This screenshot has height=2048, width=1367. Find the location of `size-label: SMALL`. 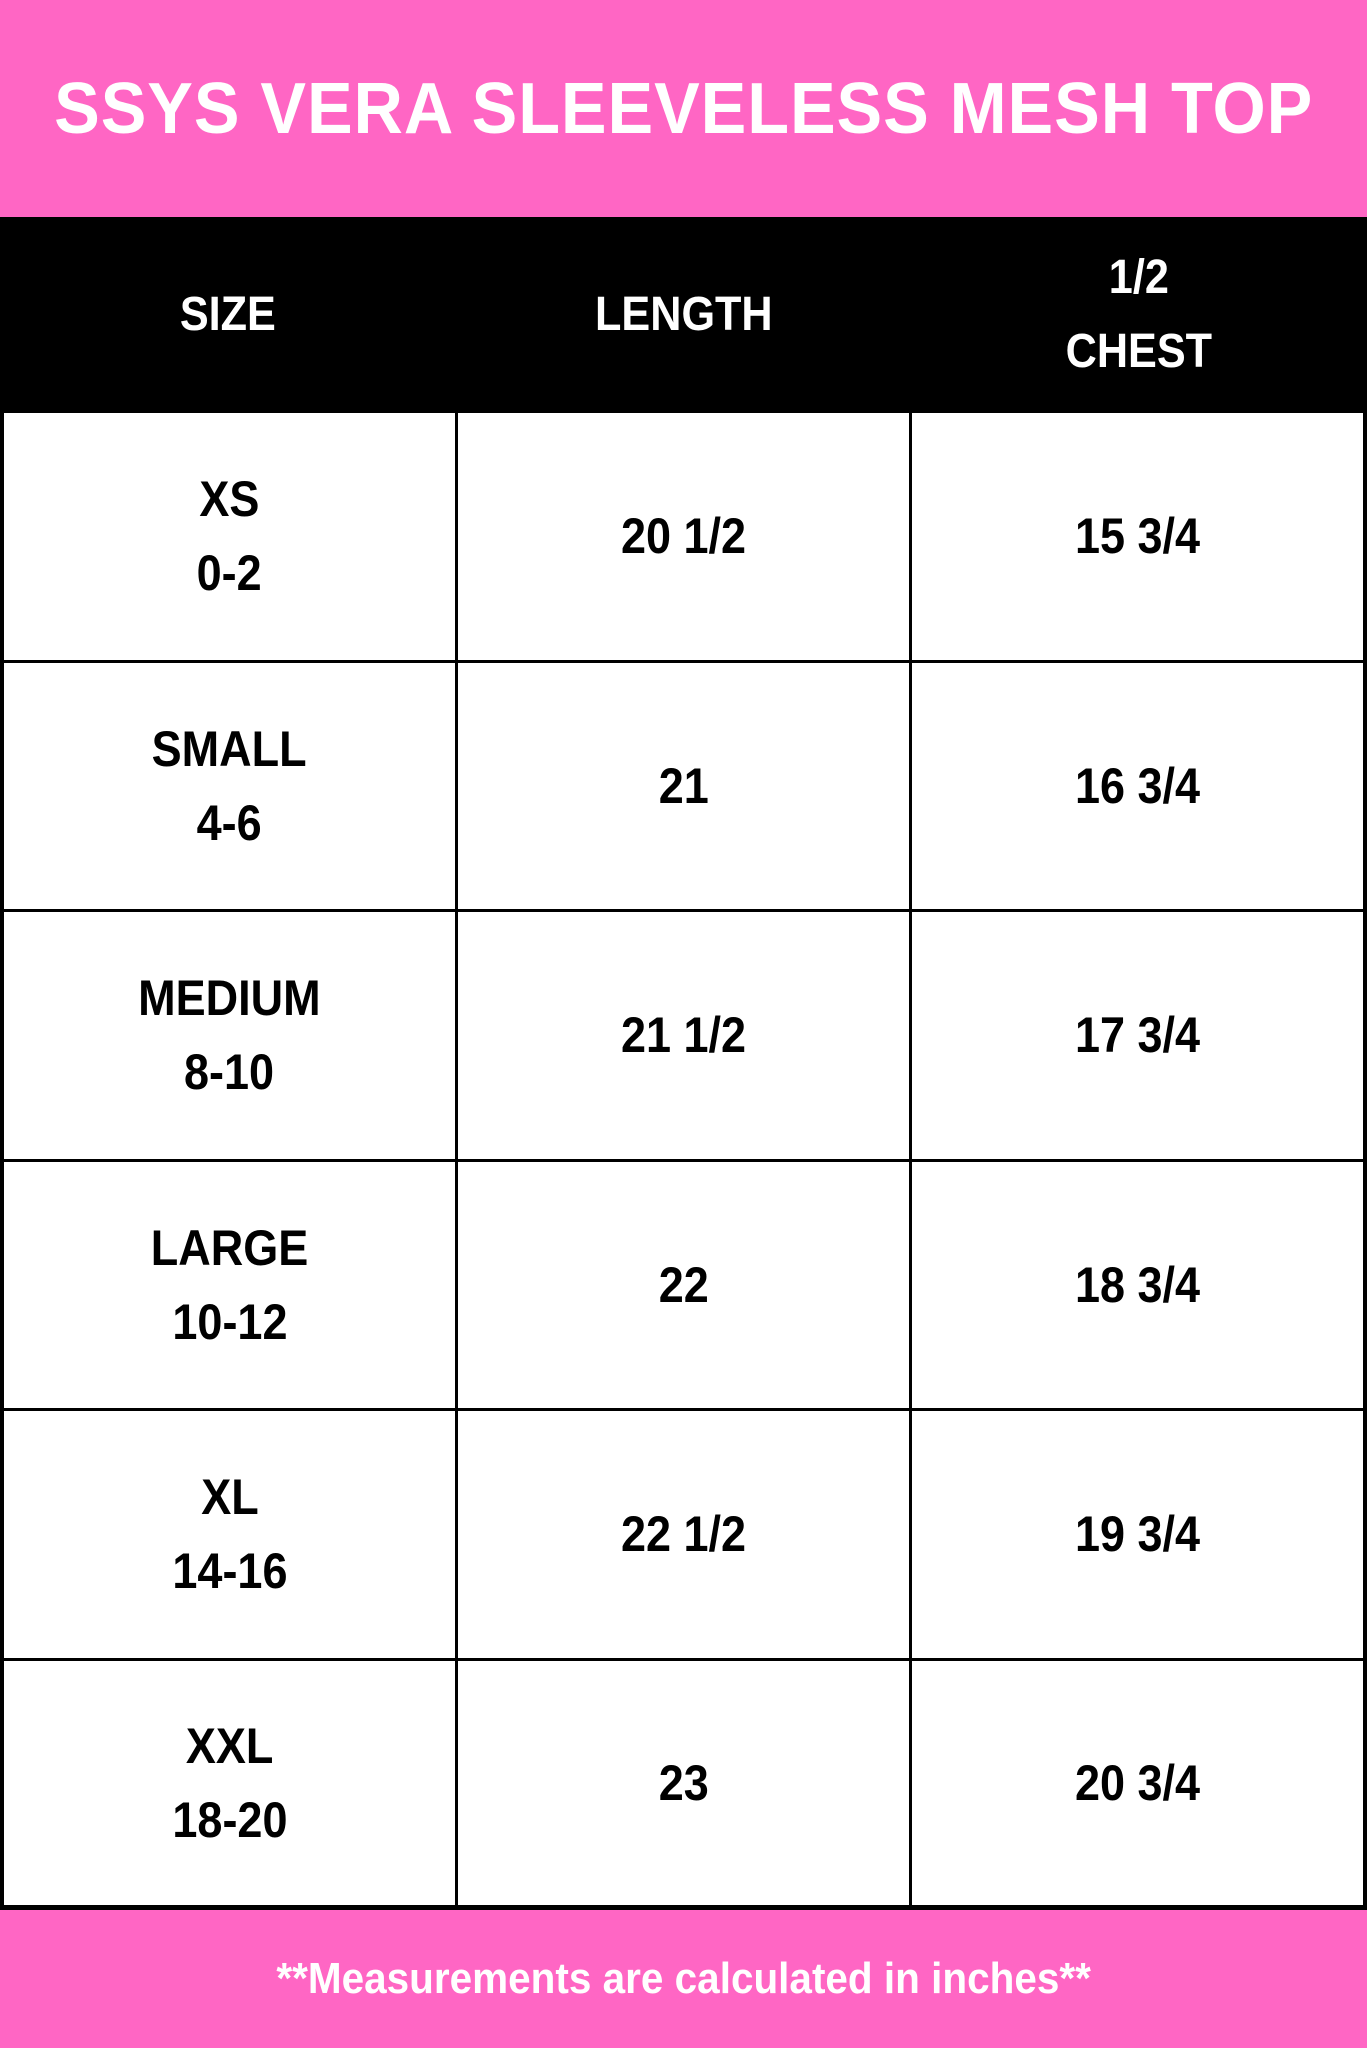

size-label: SMALL is located at coordinates (229, 748).